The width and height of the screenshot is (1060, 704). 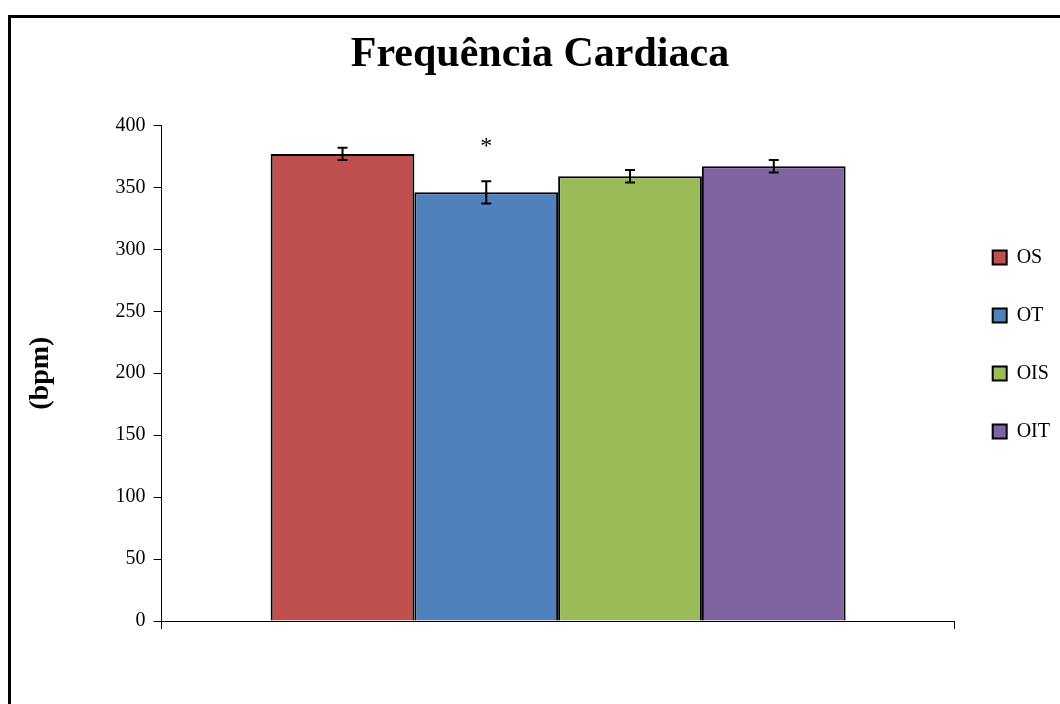 I want to click on y-tick-label: 250, so click(x=130, y=309).